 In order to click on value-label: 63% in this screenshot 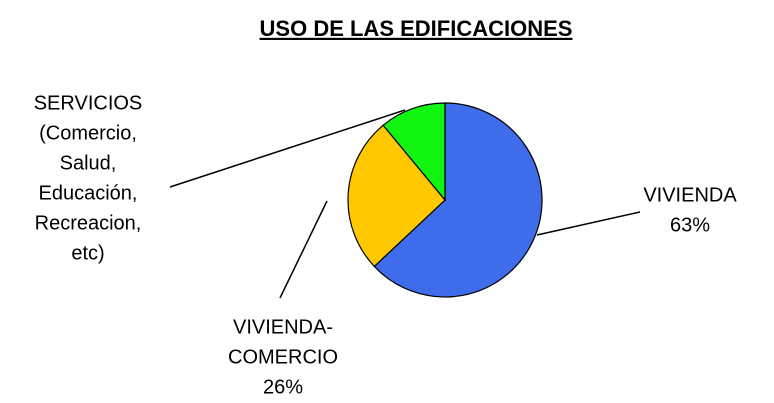, I will do `click(690, 225)`.